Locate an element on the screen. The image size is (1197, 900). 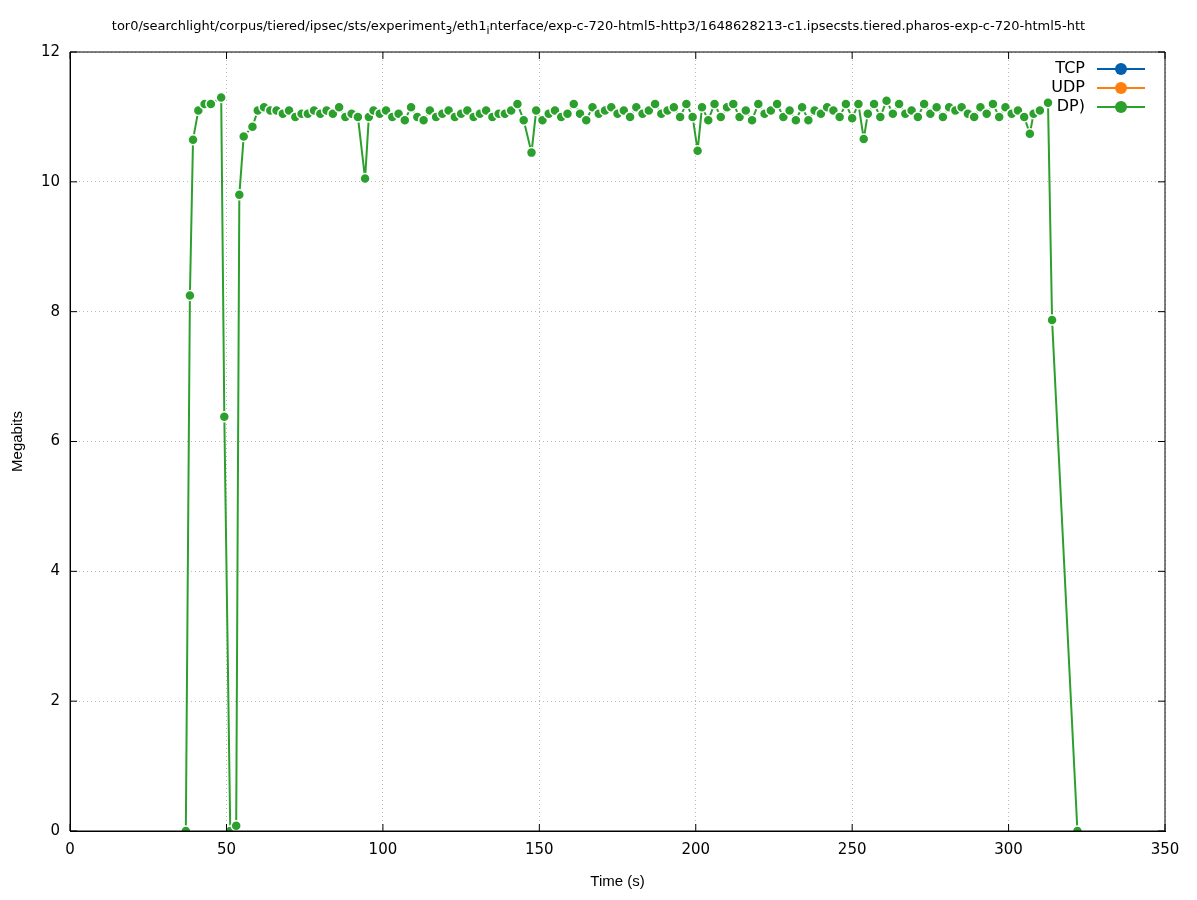
x-tick-label: 50 is located at coordinates (226, 848).